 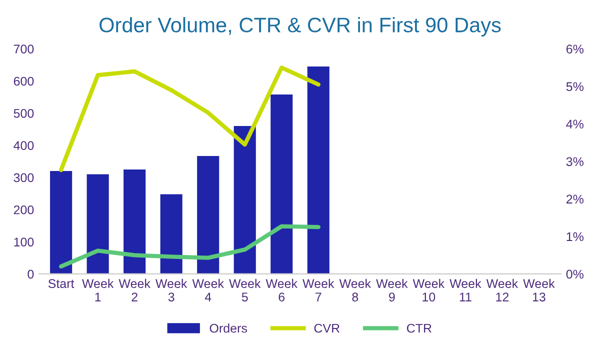 What do you see at coordinates (24, 49) in the screenshot?
I see `y-tick-label: 700` at bounding box center [24, 49].